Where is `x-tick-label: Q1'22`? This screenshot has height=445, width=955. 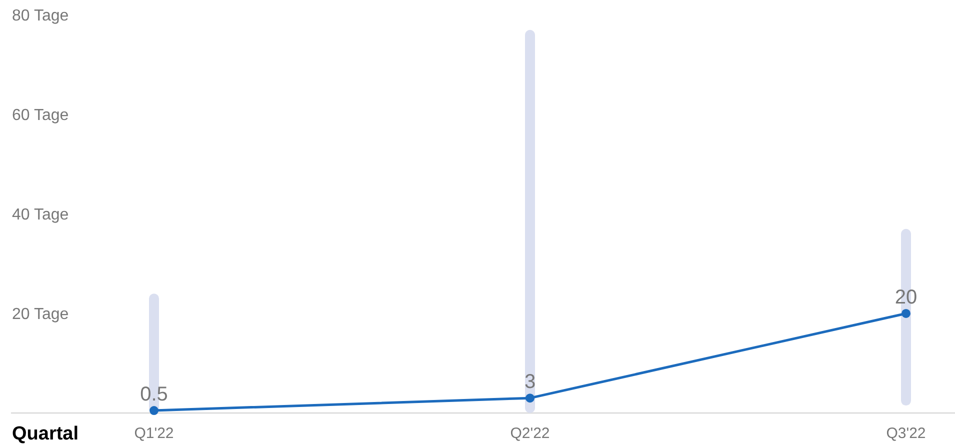 x-tick-label: Q1'22 is located at coordinates (154, 433).